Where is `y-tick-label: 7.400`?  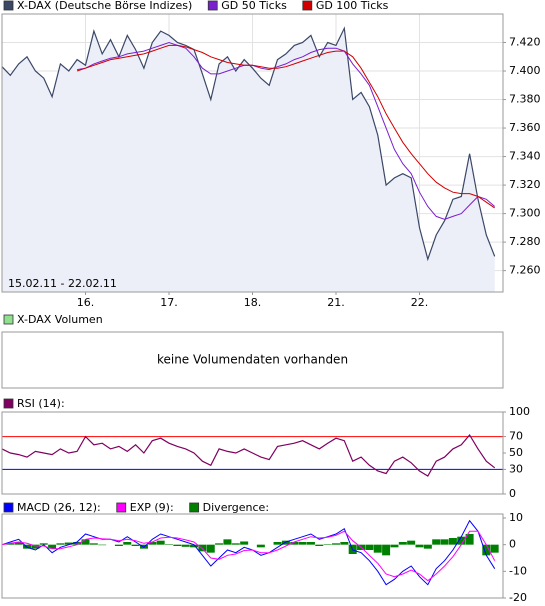
y-tick-label: 7.400 is located at coordinates (525, 70).